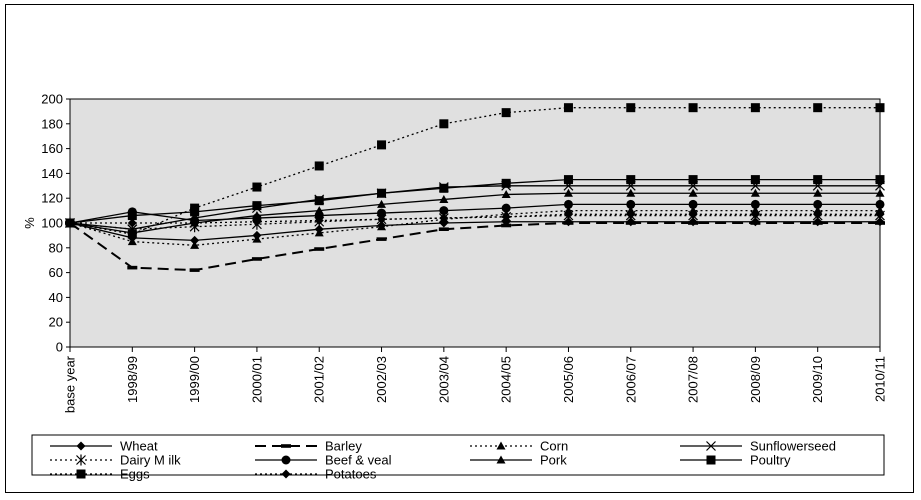 The width and height of the screenshot is (921, 500). What do you see at coordinates (343, 446) in the screenshot?
I see `legend-label: Barley` at bounding box center [343, 446].